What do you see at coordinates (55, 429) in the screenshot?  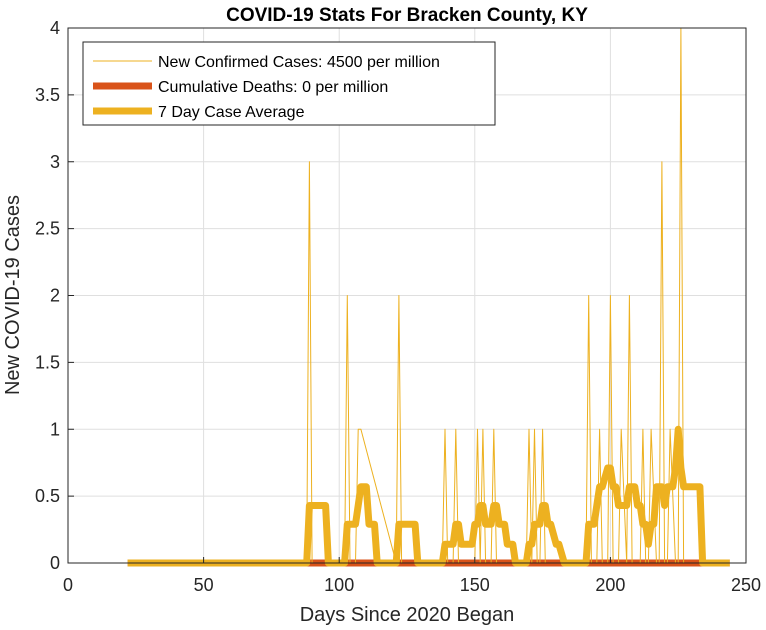 I see `y-tick-label: 1` at bounding box center [55, 429].